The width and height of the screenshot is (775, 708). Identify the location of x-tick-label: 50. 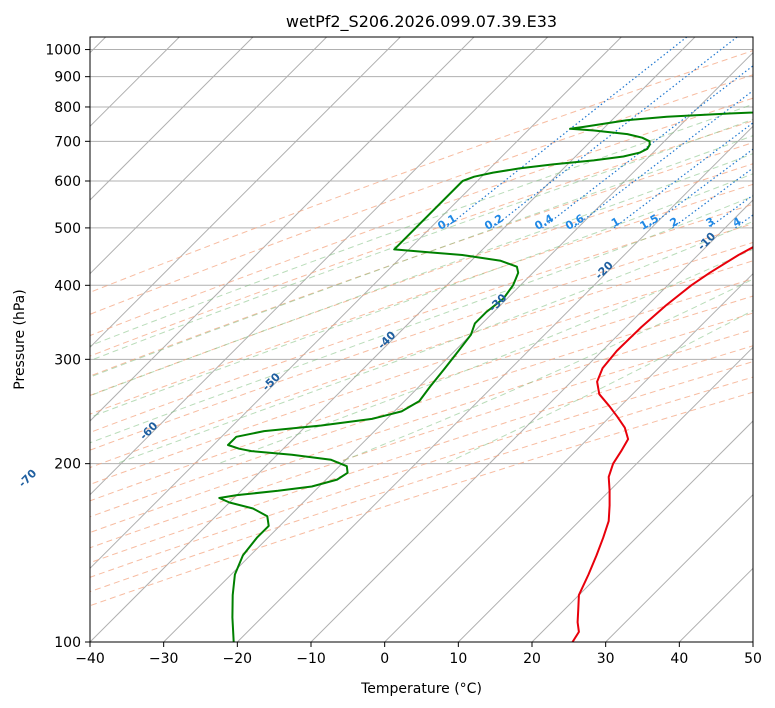
(753, 659).